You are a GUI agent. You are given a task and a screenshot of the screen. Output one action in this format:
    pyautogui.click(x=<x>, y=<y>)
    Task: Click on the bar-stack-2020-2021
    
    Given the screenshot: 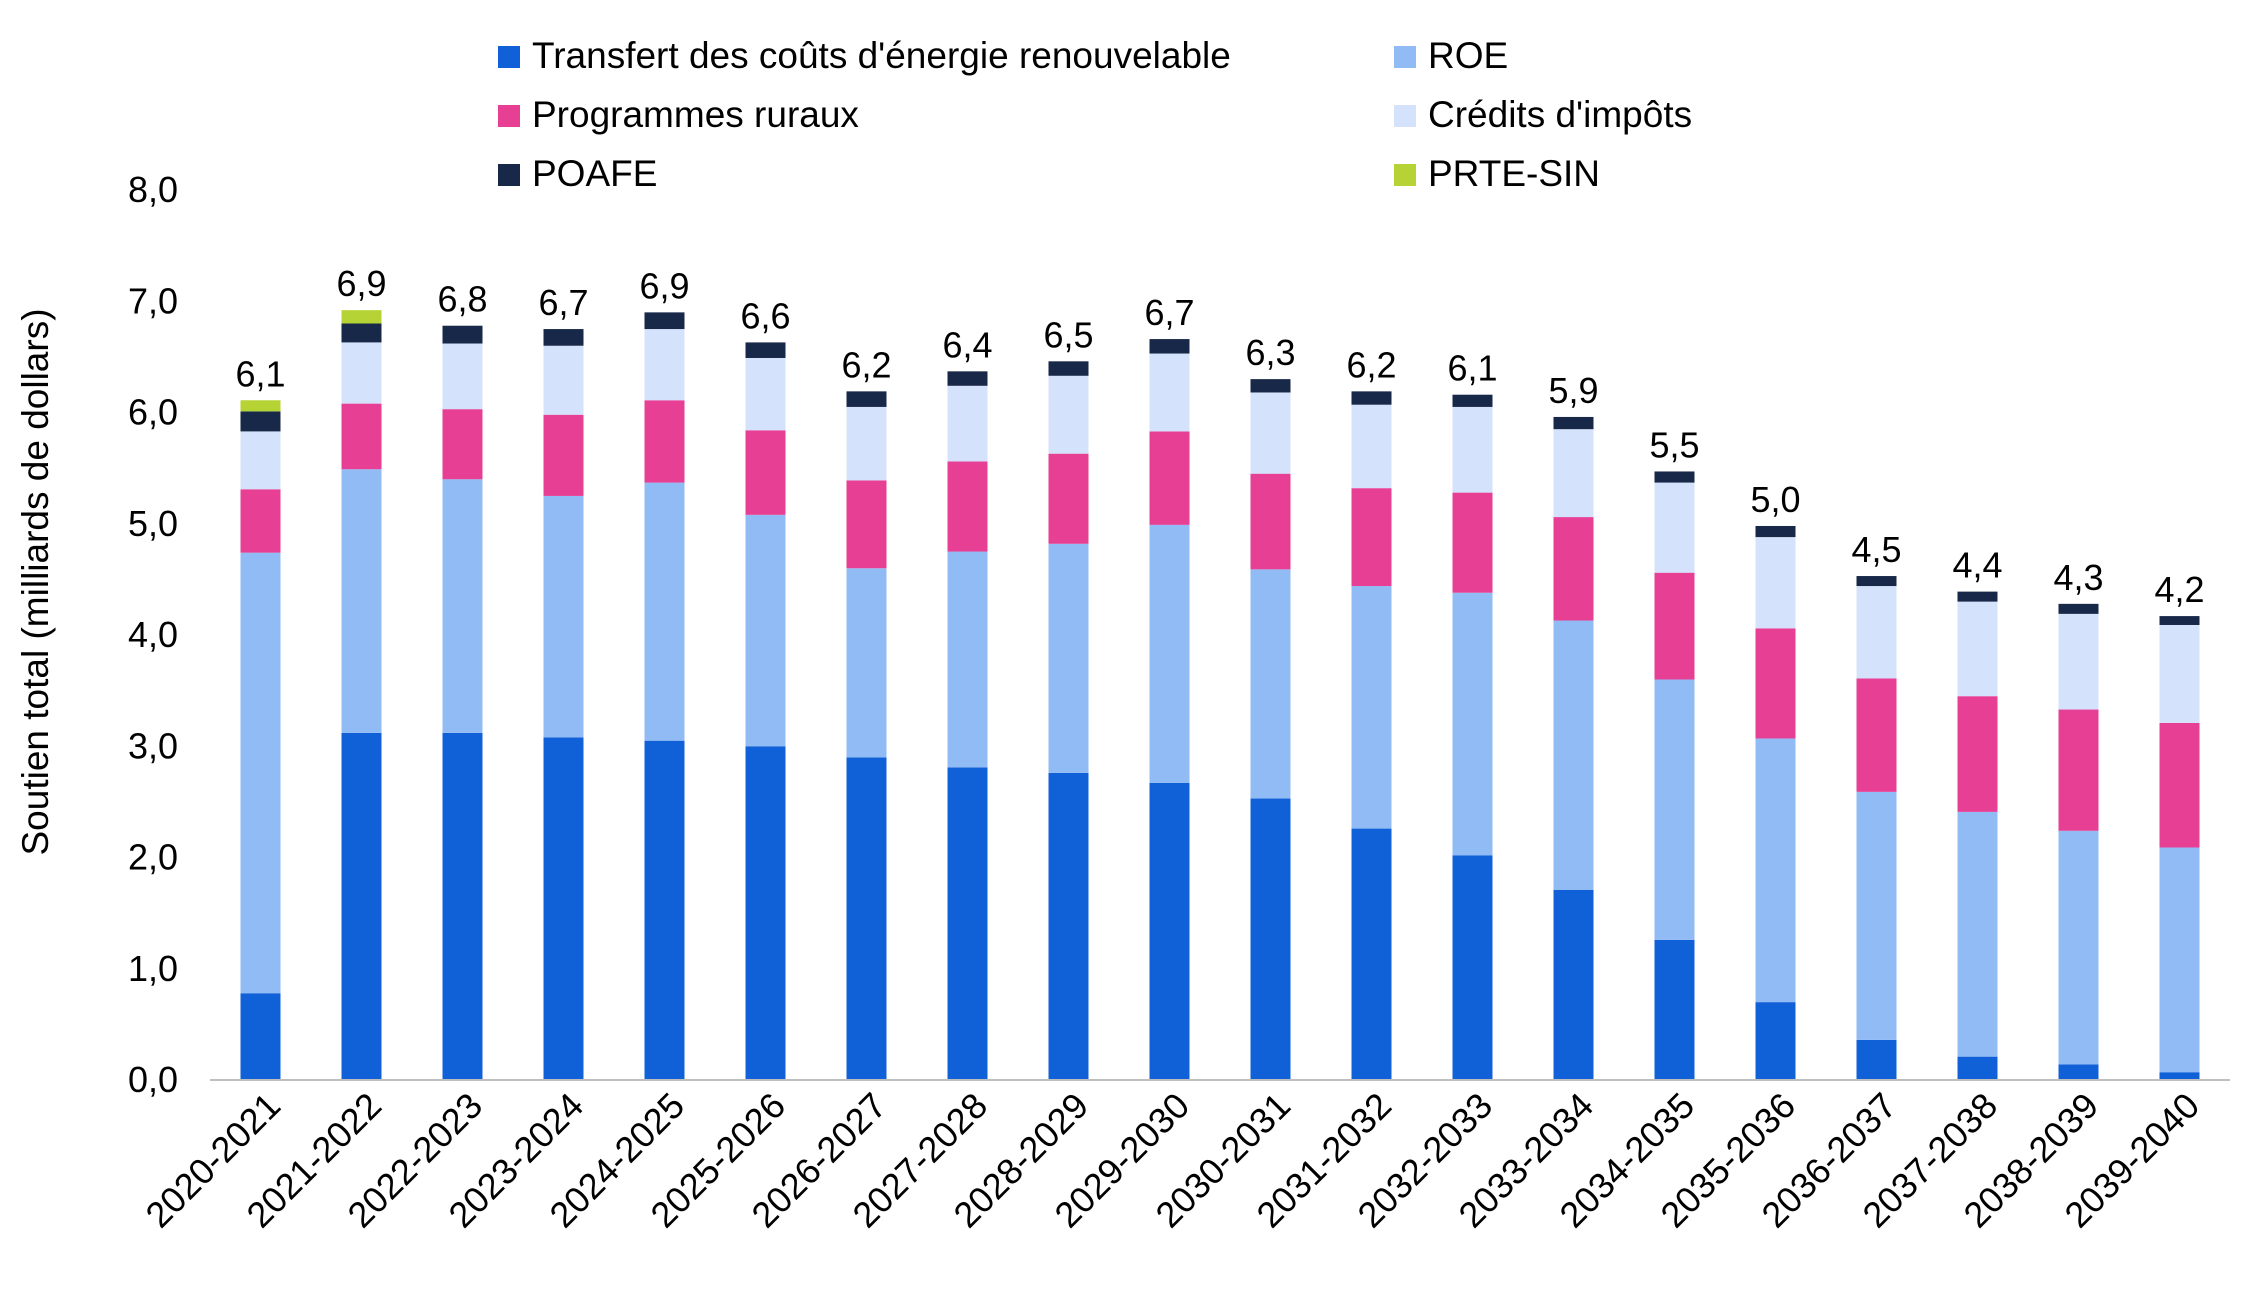 What is the action you would take?
    pyautogui.click(x=260, y=740)
    